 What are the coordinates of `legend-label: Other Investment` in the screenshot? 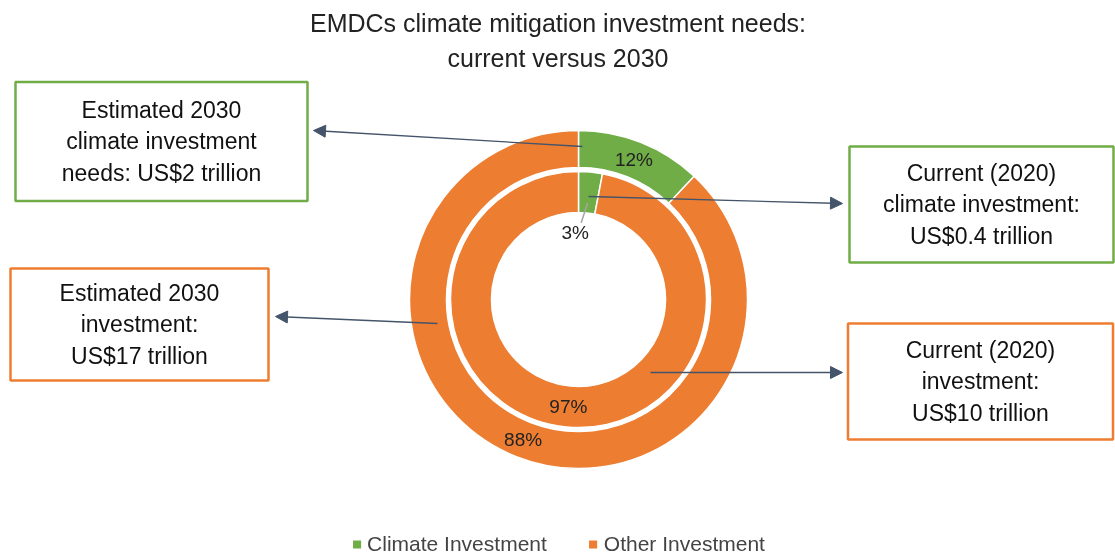 It's located at (684, 544).